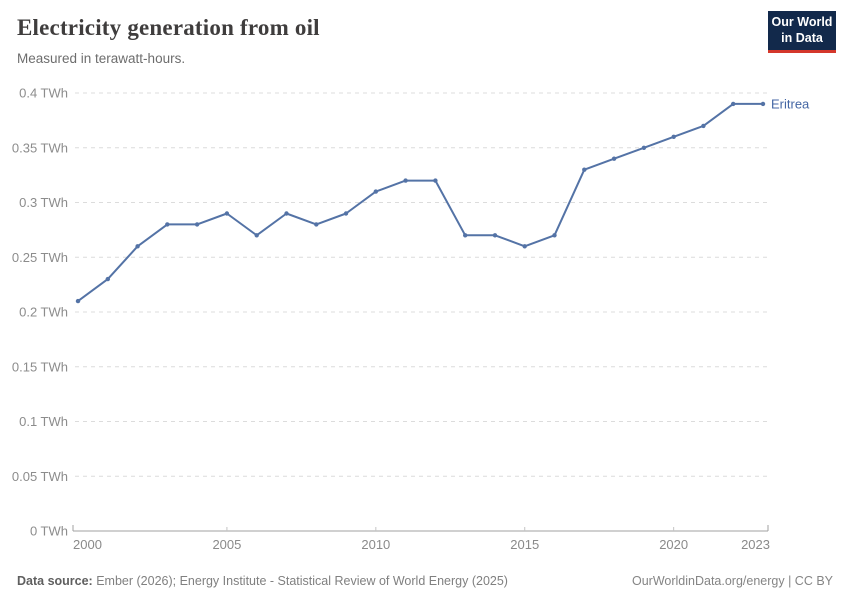 The width and height of the screenshot is (850, 600). What do you see at coordinates (802, 38) in the screenshot?
I see `owid-logo-line2: in Data` at bounding box center [802, 38].